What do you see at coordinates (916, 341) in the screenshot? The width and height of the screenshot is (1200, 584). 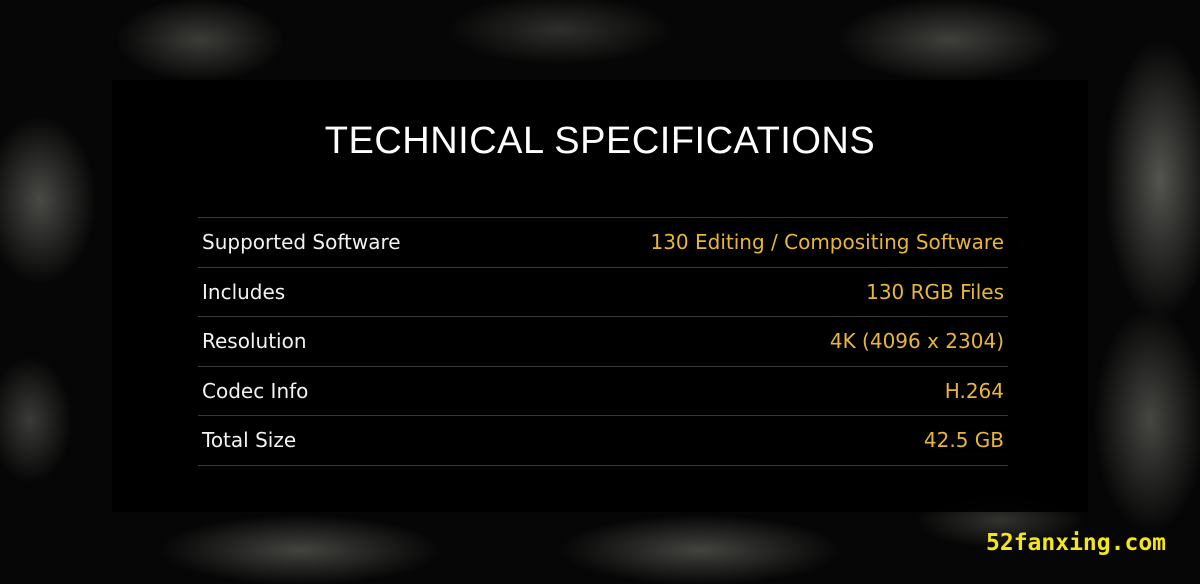 I see `spec-value: 4K (4096 x 2304)` at bounding box center [916, 341].